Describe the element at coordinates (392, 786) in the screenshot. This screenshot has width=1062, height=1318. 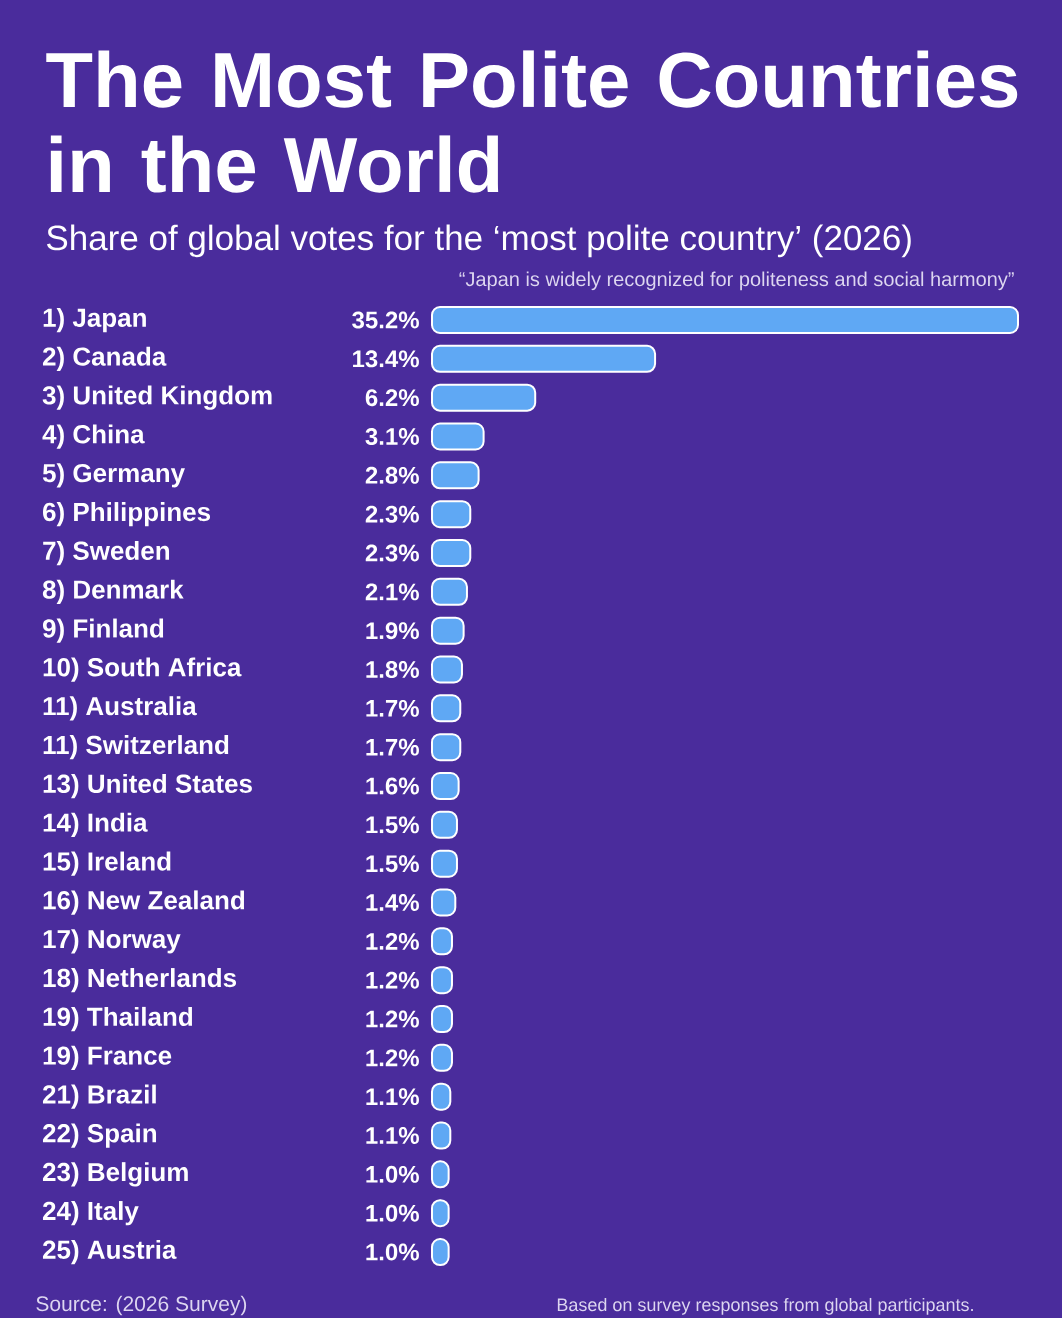
I see `data-label: 1.6%` at that location.